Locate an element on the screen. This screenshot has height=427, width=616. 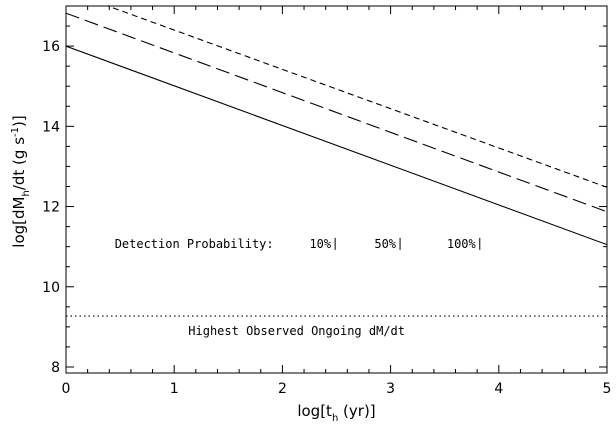
y-axis-title: log[dMh/dt (g s-1)] is located at coordinates (21, 181).